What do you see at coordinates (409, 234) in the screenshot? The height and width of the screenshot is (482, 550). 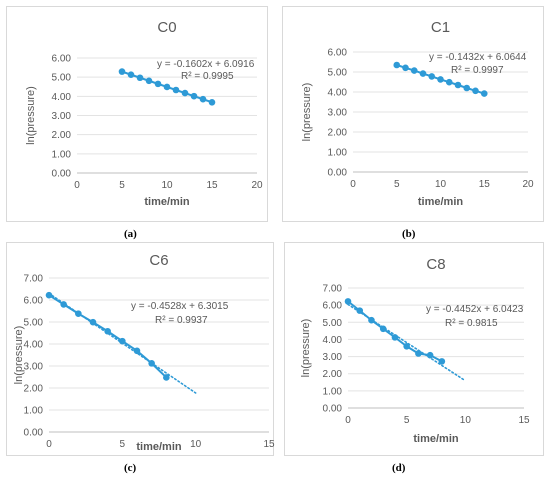 I see `panel-label-b: (b)` at bounding box center [409, 234].